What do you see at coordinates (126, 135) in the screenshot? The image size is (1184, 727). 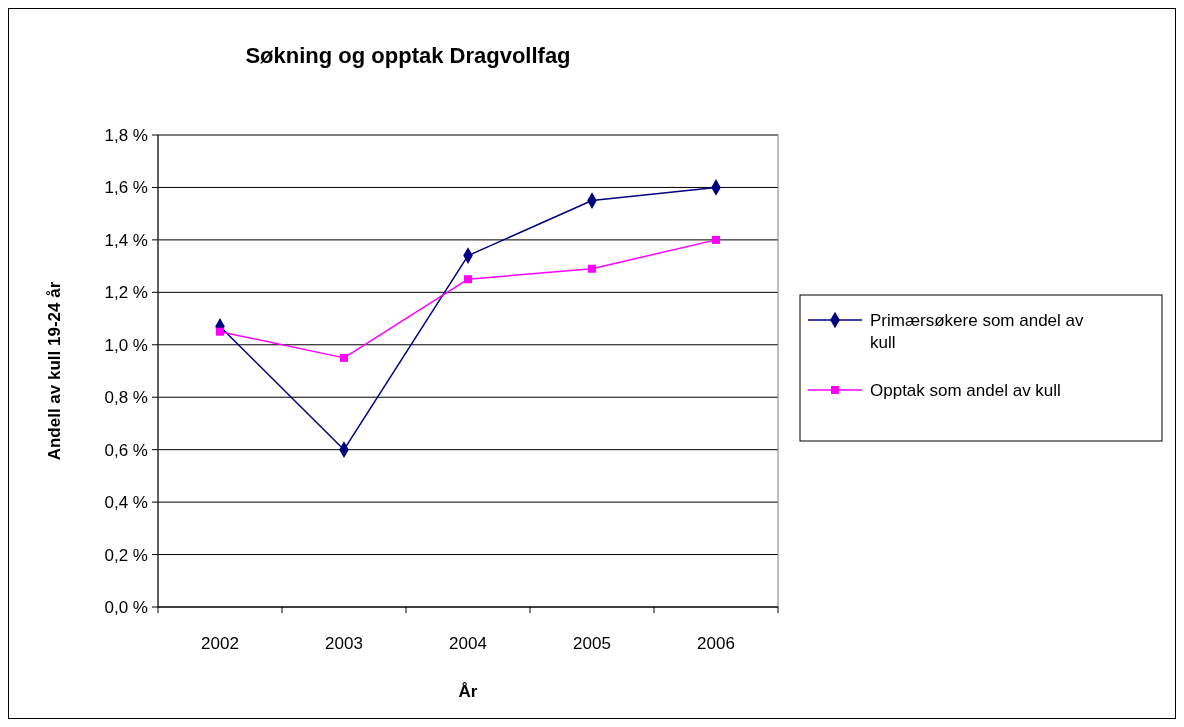 I see `y-tick-label: 1,8 %` at bounding box center [126, 135].